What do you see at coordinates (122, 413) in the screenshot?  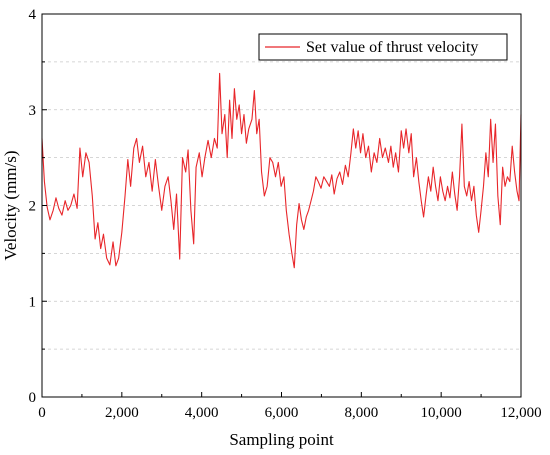 I see `x-tick-label: 2,000` at bounding box center [122, 413].